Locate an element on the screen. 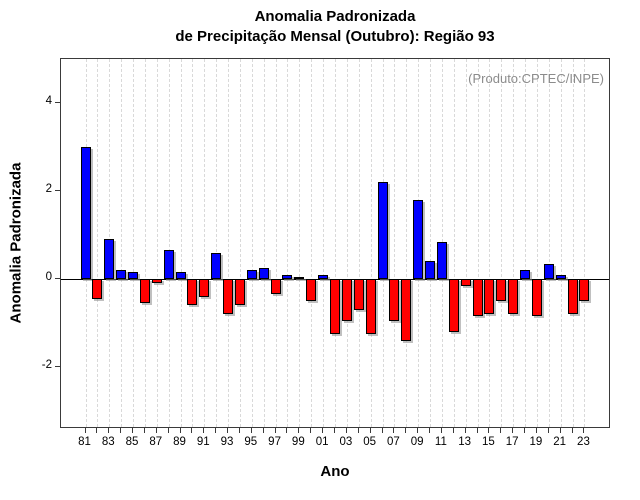 This screenshot has width=640, height=500. bar-2021 is located at coordinates (560, 276).